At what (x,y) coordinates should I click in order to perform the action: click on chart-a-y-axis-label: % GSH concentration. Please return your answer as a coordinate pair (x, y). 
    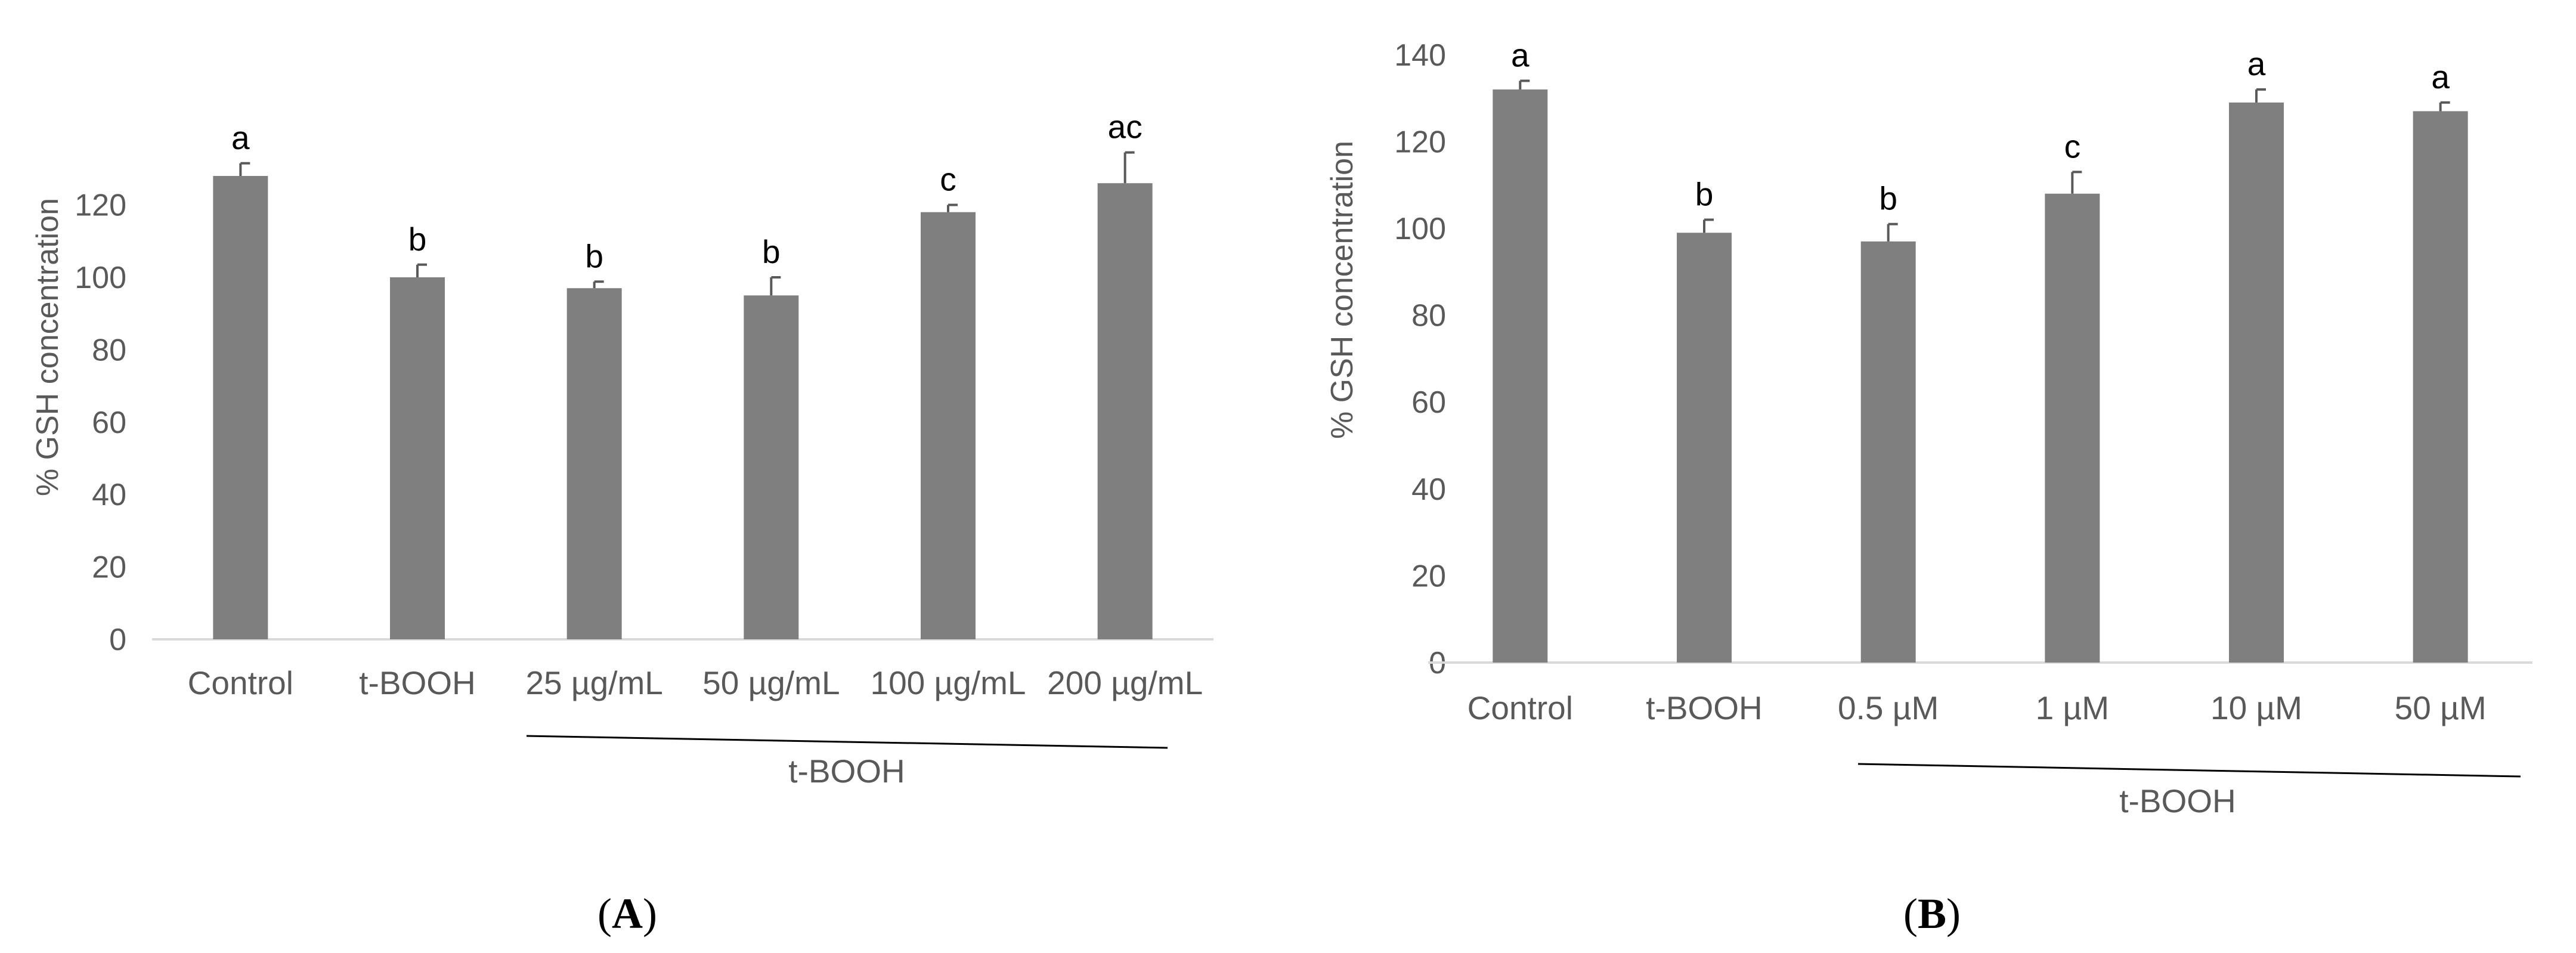
    Looking at the image, I should click on (48, 347).